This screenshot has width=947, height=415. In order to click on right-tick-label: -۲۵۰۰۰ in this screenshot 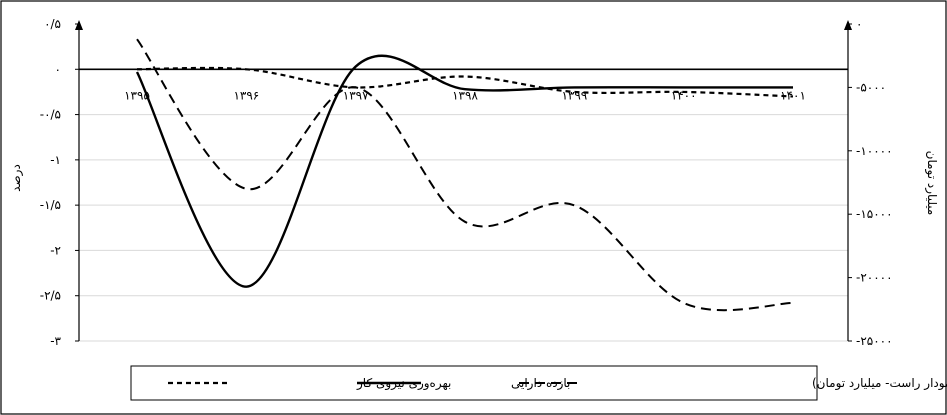, I will do `click(874, 341)`.